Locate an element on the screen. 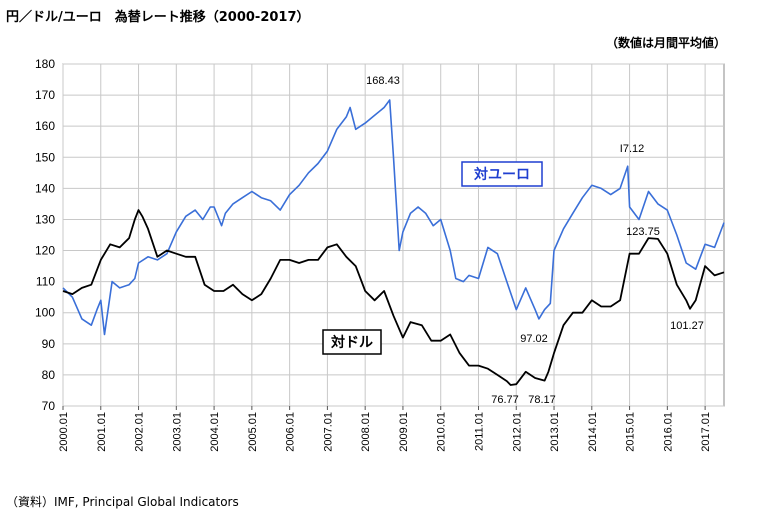 Image resolution: width=766 pixels, height=513 pixels. y-tick-label: 110 is located at coordinates (45, 282).